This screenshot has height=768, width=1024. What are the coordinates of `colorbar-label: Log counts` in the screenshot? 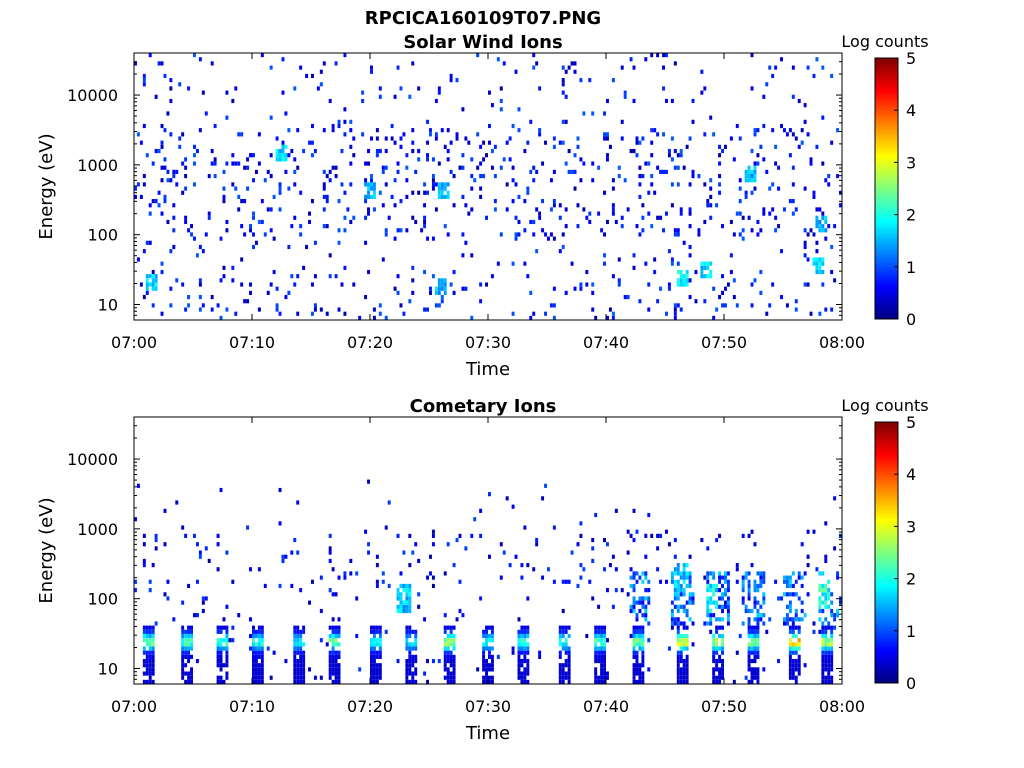 It's located at (884, 41).